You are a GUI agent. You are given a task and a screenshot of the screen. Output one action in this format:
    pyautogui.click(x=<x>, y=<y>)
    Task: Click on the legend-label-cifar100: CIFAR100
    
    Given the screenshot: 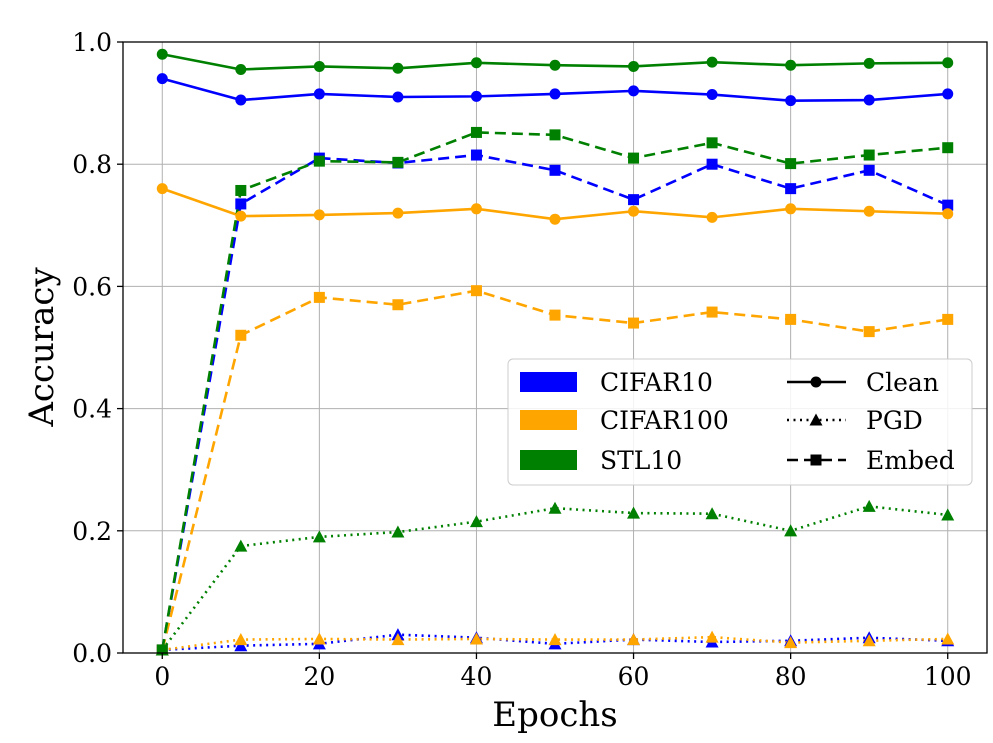 What is the action you would take?
    pyautogui.click(x=664, y=420)
    